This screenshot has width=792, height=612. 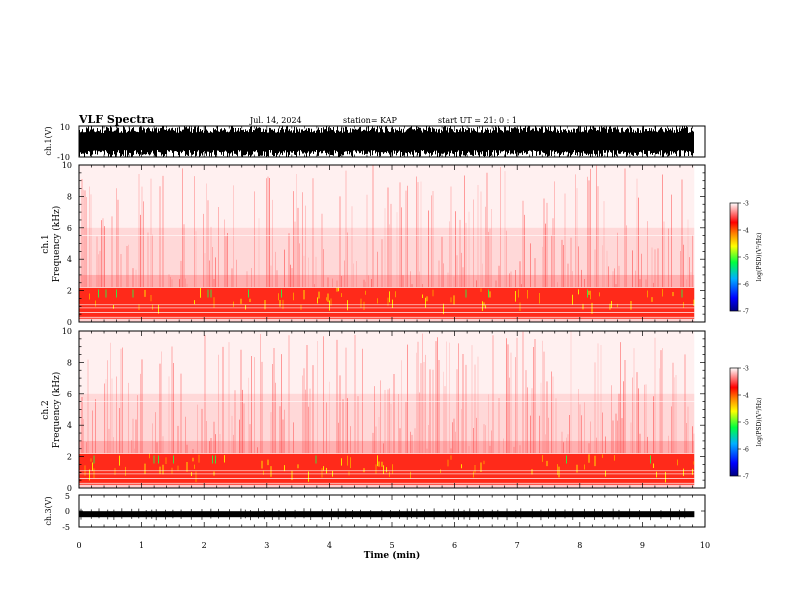 I want to click on ch1-spec-ylabel-2: Frequency (kHz), so click(x=56, y=244).